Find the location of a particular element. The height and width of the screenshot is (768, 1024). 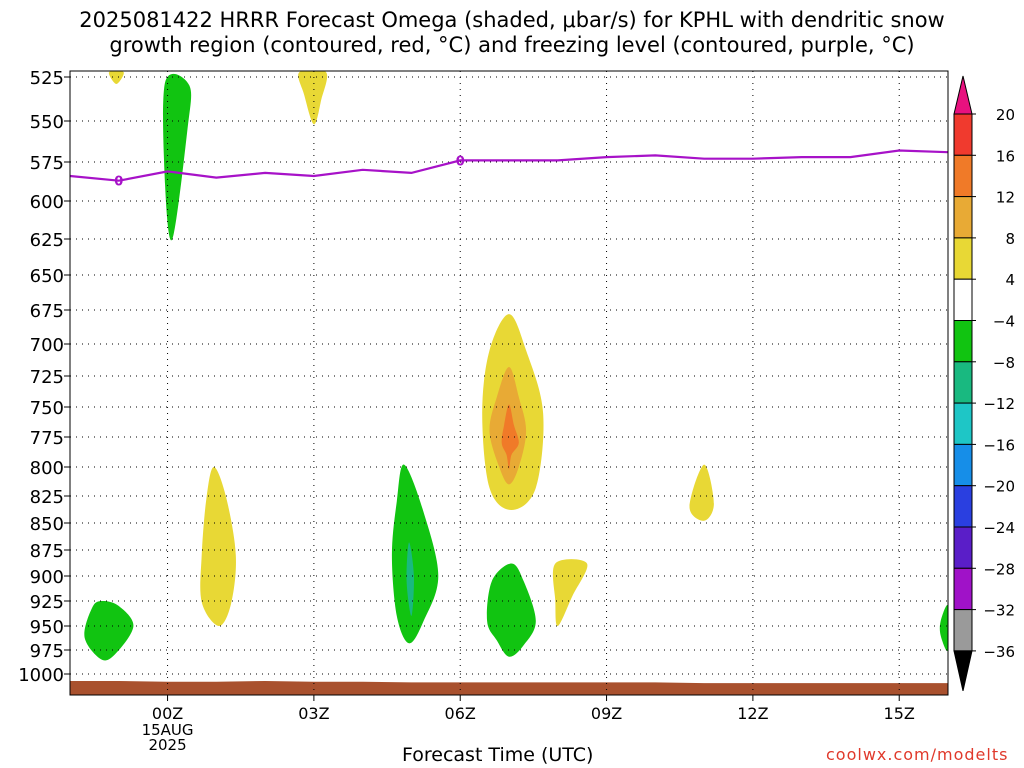

colorbar-label: 12 is located at coordinates (1005, 198).